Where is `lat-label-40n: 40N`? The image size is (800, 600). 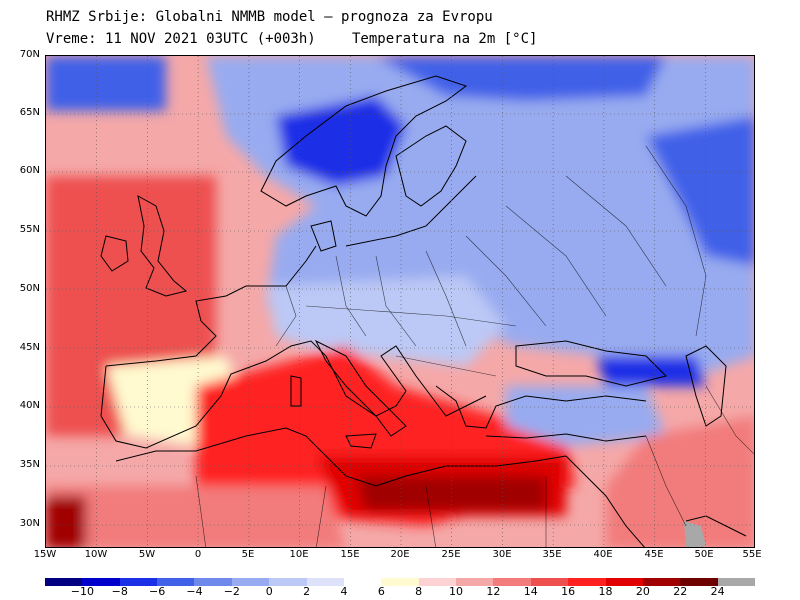
lat-label-40n: 40N is located at coordinates (29, 405).